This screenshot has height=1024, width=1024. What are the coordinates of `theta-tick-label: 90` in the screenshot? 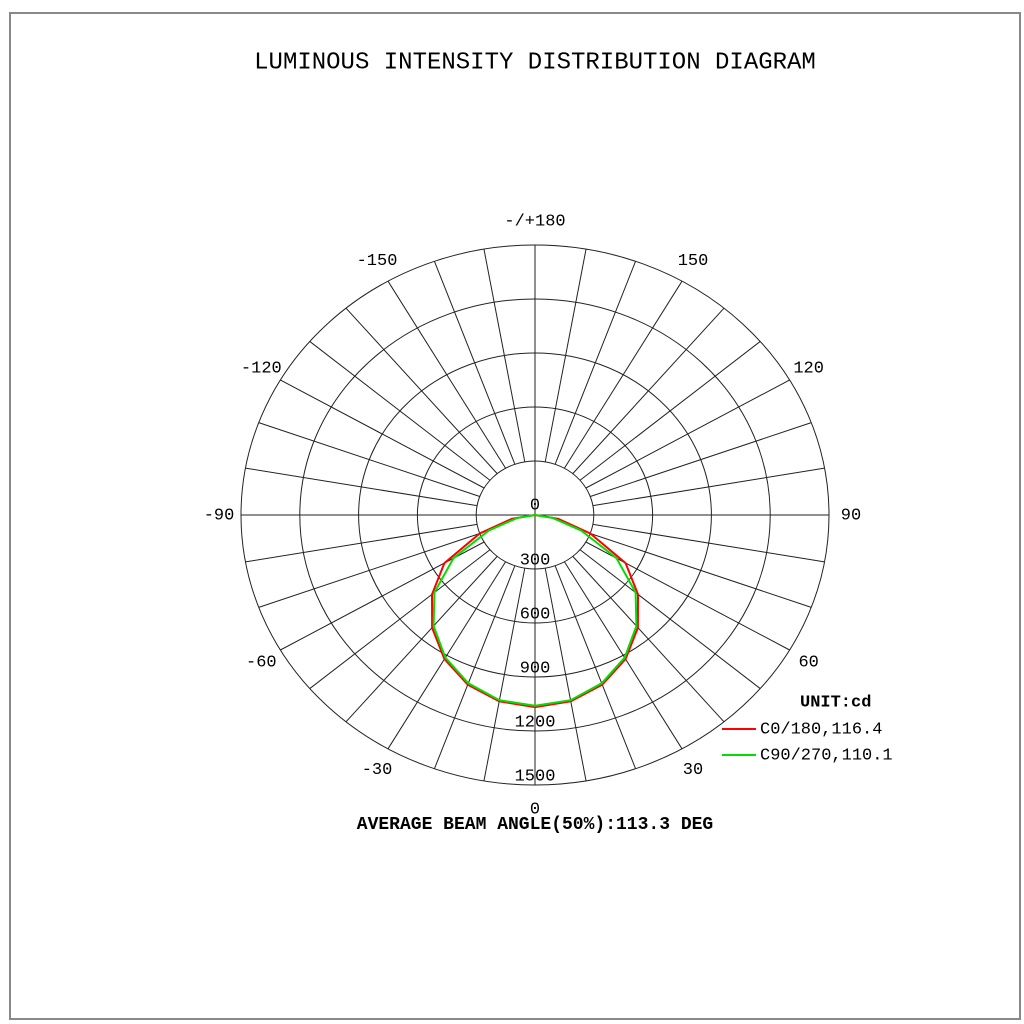 It's located at (851, 515).